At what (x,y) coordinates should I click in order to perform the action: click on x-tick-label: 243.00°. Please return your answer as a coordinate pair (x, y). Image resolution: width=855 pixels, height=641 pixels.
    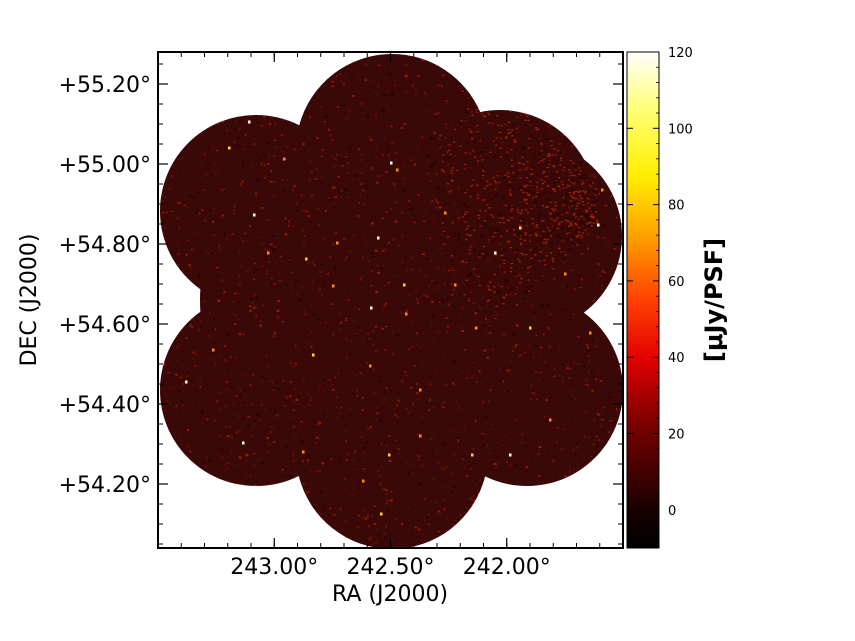
    Looking at the image, I should click on (274, 567).